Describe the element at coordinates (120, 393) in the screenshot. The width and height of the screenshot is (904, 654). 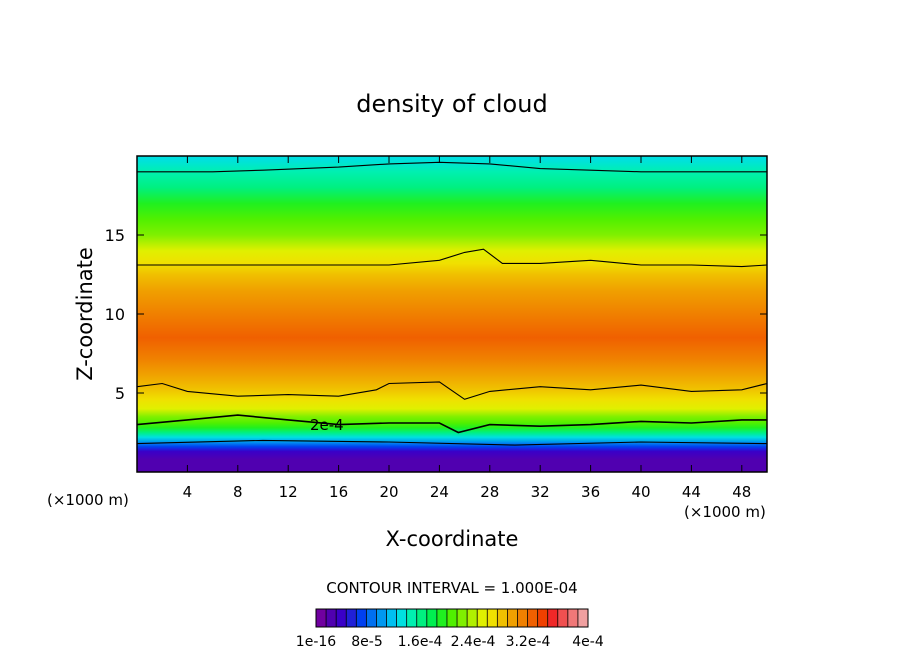
I see `y-tick-label: 5` at that location.